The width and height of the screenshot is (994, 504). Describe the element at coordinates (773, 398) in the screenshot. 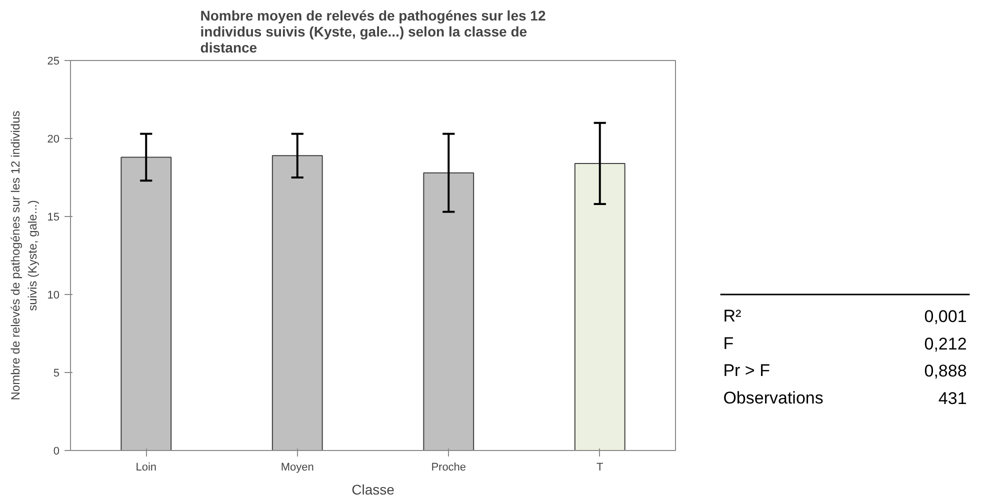

I see `text: Observations` at that location.